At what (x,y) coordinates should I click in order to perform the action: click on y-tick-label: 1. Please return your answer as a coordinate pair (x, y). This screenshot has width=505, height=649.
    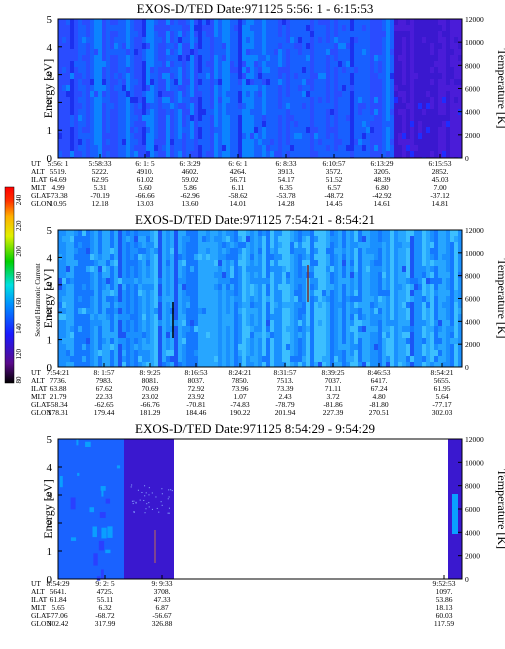
    Looking at the image, I should click on (50, 131).